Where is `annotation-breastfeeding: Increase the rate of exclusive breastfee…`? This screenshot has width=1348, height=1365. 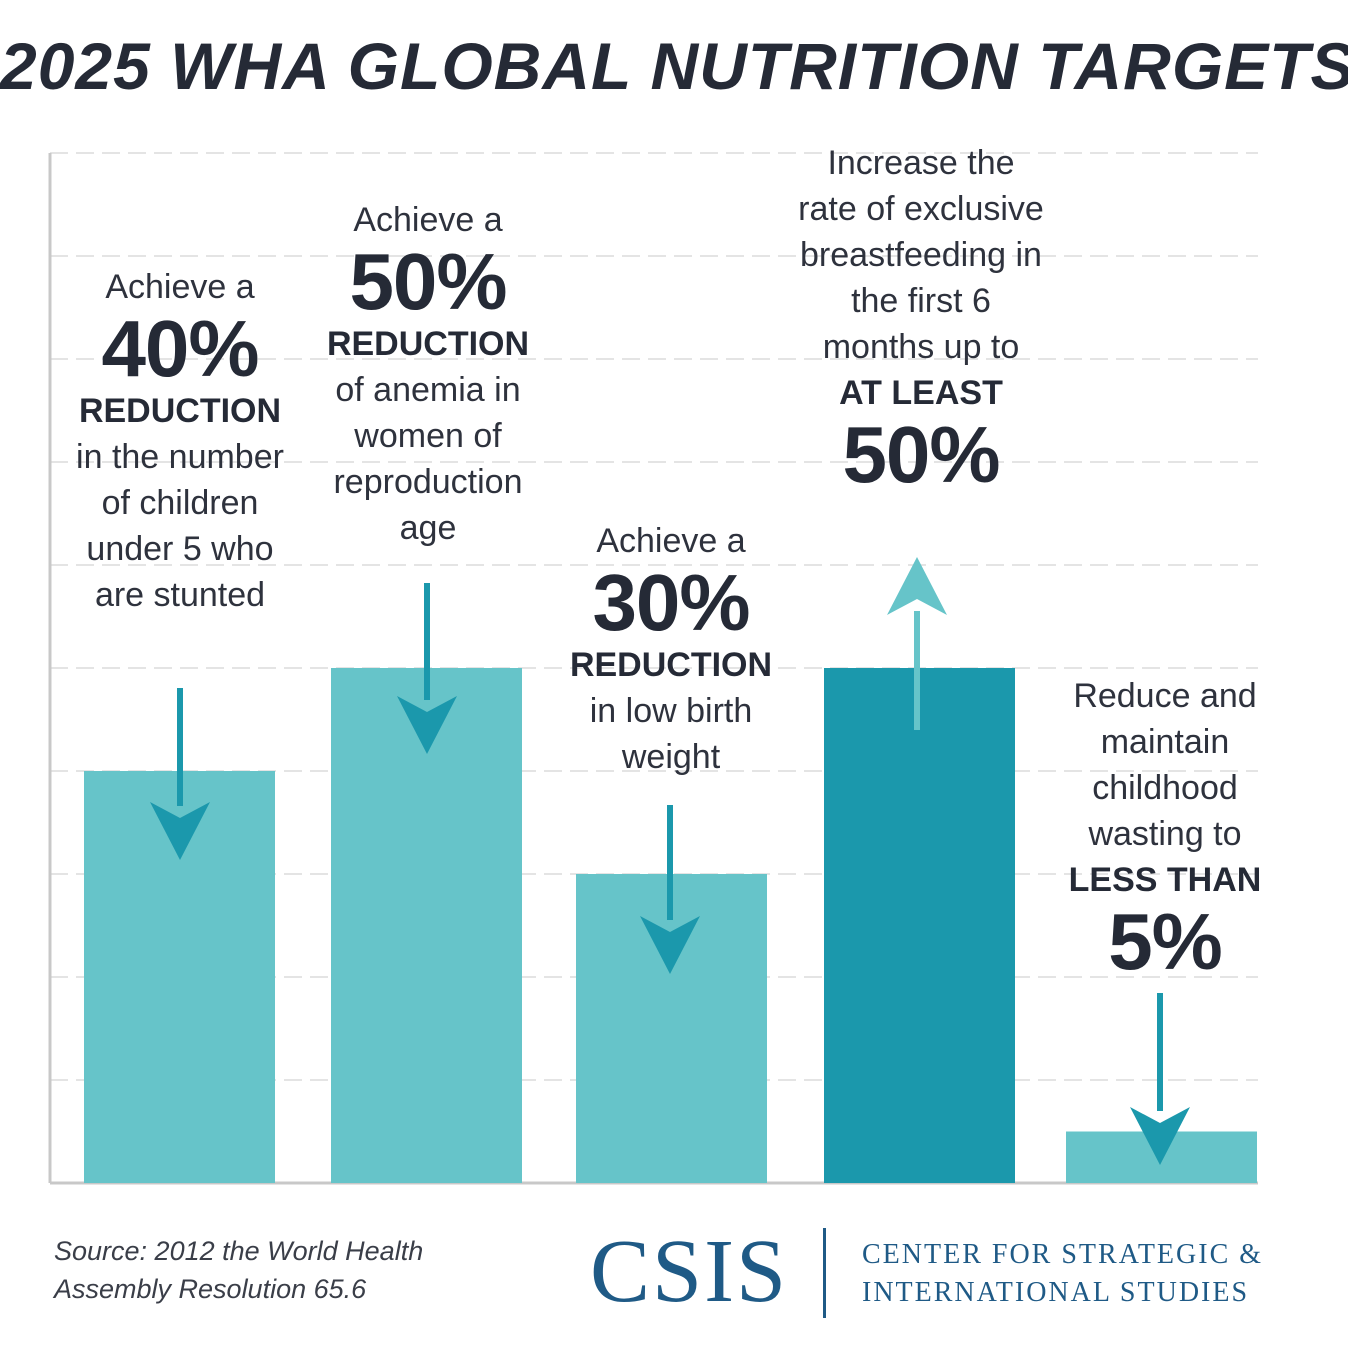 annotation-breastfeeding: Increase the rate of exclusive breastfee… is located at coordinates (921, 319).